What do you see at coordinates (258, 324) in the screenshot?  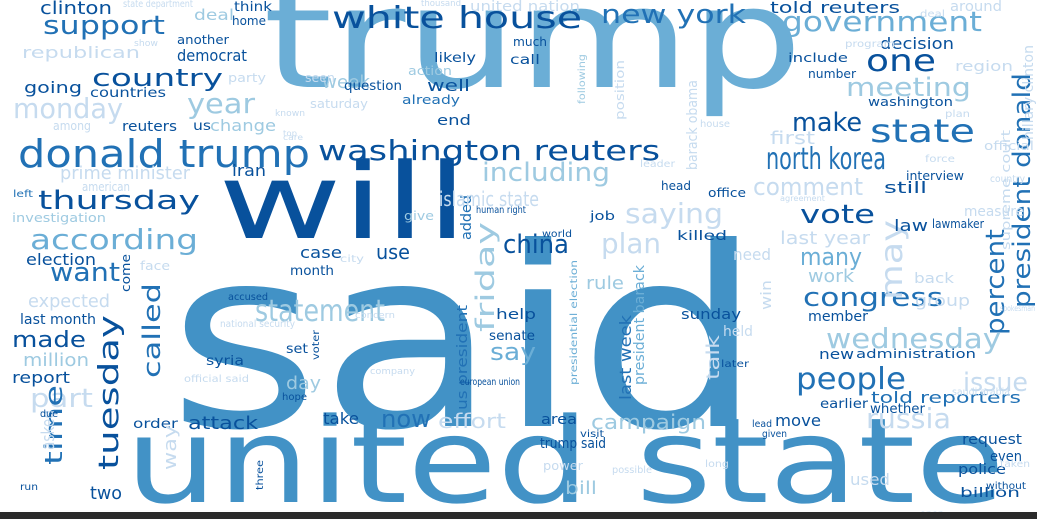 I see `word-national-security: national security` at bounding box center [258, 324].